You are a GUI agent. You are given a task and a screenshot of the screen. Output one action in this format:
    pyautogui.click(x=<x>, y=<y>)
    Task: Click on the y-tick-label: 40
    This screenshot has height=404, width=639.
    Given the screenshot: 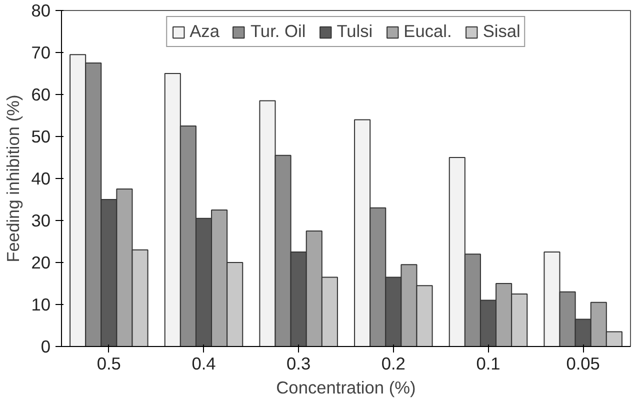 What is the action you would take?
    pyautogui.click(x=41, y=178)
    